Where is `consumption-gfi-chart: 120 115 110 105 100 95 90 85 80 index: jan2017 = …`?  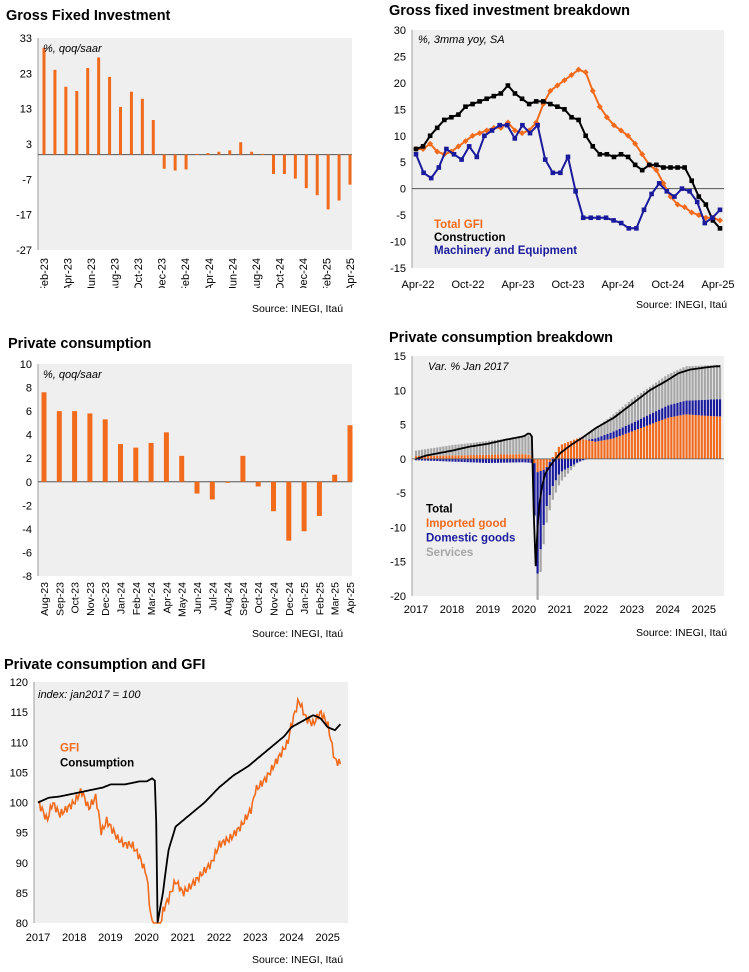
consumption-gfi-chart: 120 115 110 105 100 95 90 85 80 index: jan2017 = … is located at coordinates (179, 810).